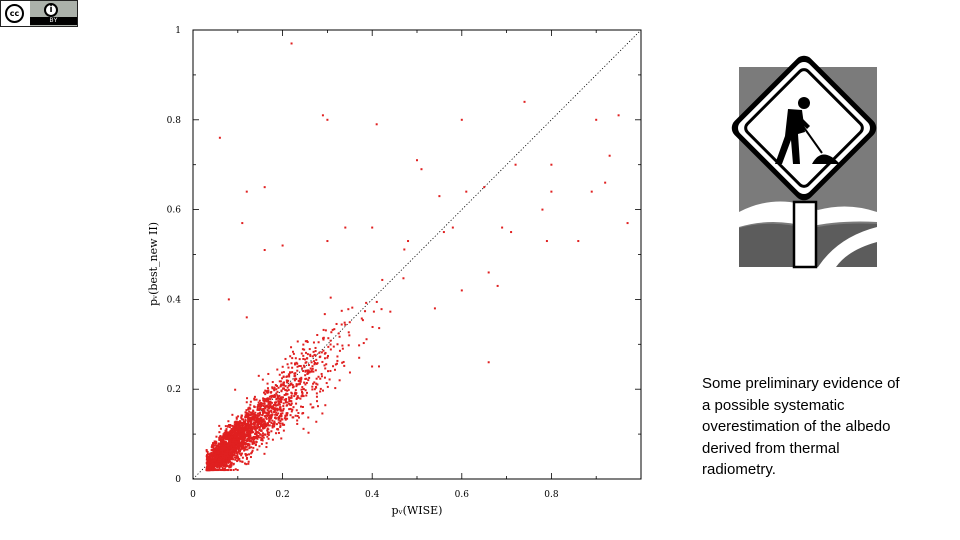 This screenshot has height=540, width=960. I want to click on attribution-icon: i, so click(51, 10).